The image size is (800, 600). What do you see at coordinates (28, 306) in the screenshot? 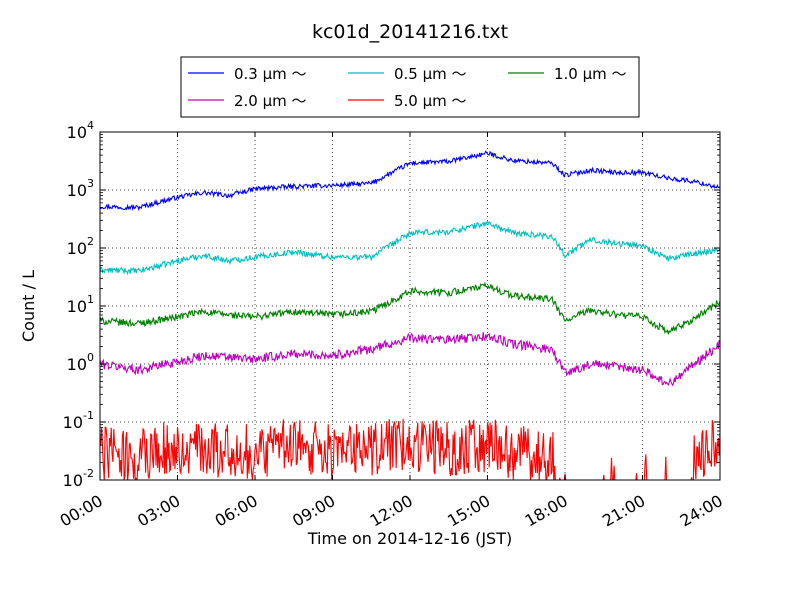
I see `y-axis-label: Count / L` at bounding box center [28, 306].